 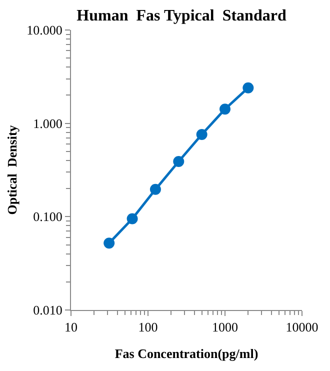 I want to click on x-tick-label: 100, so click(x=148, y=327).